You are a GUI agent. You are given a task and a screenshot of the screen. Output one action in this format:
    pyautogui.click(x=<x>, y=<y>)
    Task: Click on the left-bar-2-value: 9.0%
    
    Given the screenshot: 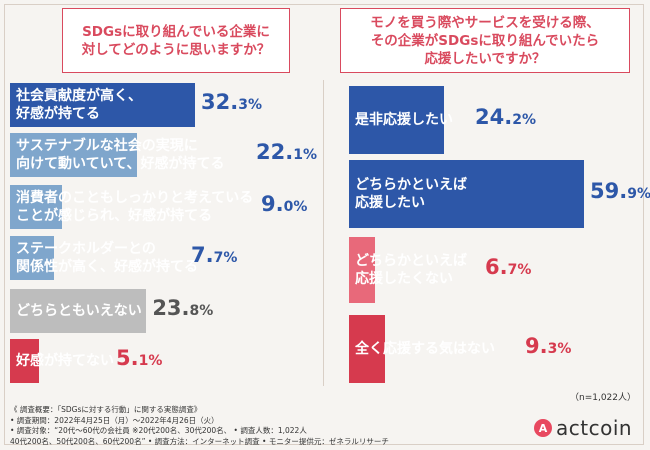 What is the action you would take?
    pyautogui.click(x=284, y=204)
    